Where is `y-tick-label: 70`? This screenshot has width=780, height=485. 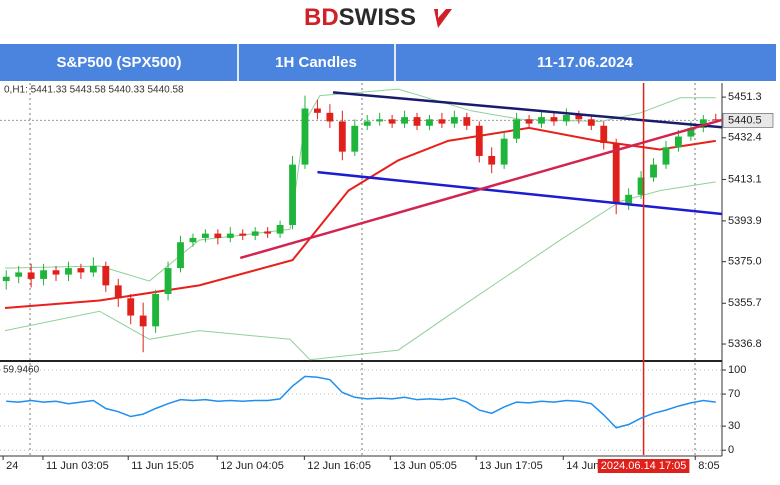 y-tick-label: 70 is located at coordinates (734, 394).